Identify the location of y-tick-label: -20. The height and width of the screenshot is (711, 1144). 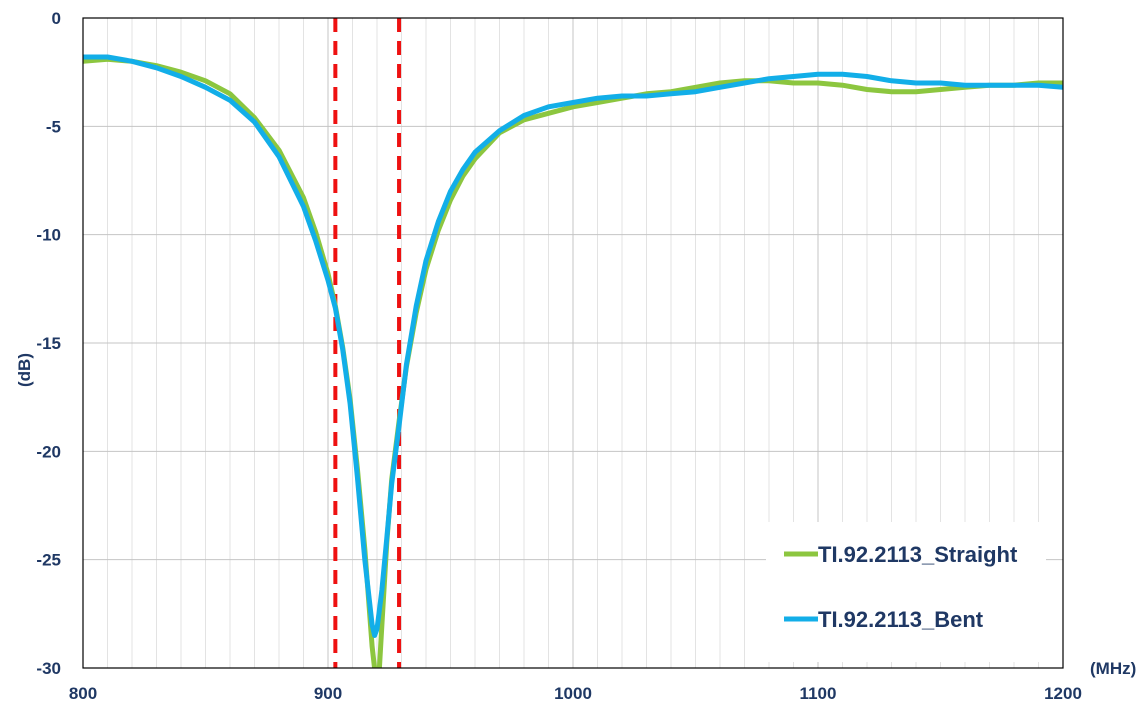
(48, 451).